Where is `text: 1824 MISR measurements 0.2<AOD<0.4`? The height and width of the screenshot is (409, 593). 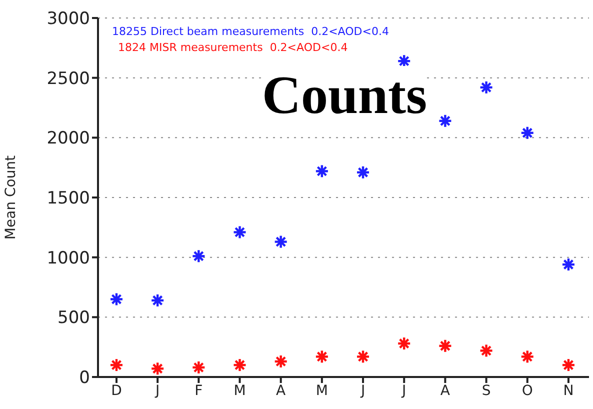 text: 1824 MISR measurements 0.2<AOD<0.4 is located at coordinates (233, 48).